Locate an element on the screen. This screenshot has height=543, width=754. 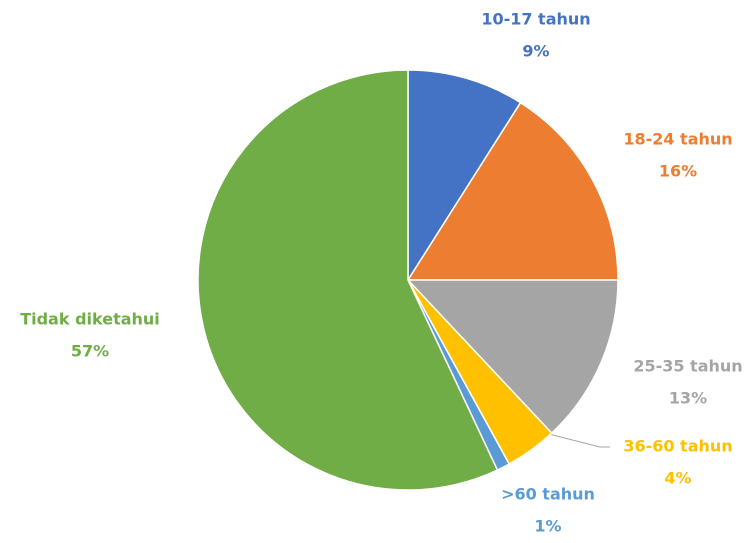
slice-label: 18-24 tahun is located at coordinates (677, 139).